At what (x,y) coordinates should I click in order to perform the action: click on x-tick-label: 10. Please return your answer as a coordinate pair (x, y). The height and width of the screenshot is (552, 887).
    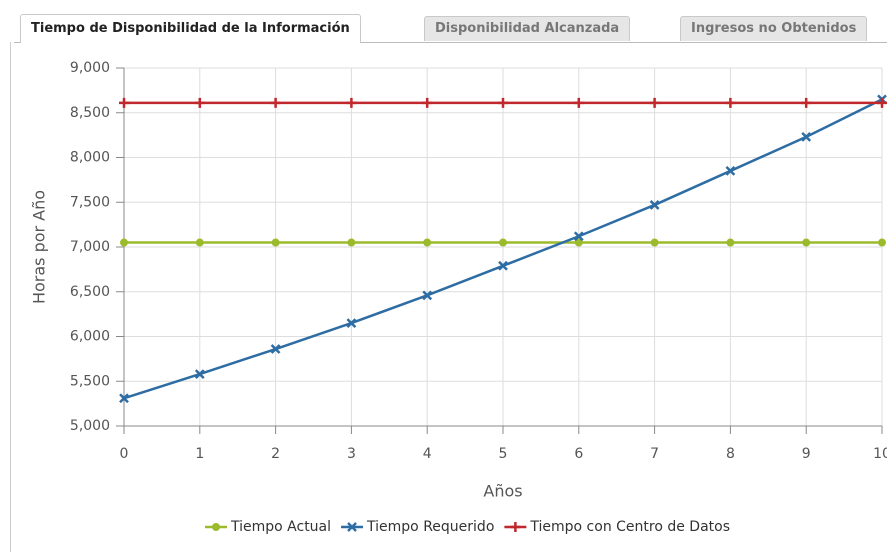
    Looking at the image, I should click on (880, 454).